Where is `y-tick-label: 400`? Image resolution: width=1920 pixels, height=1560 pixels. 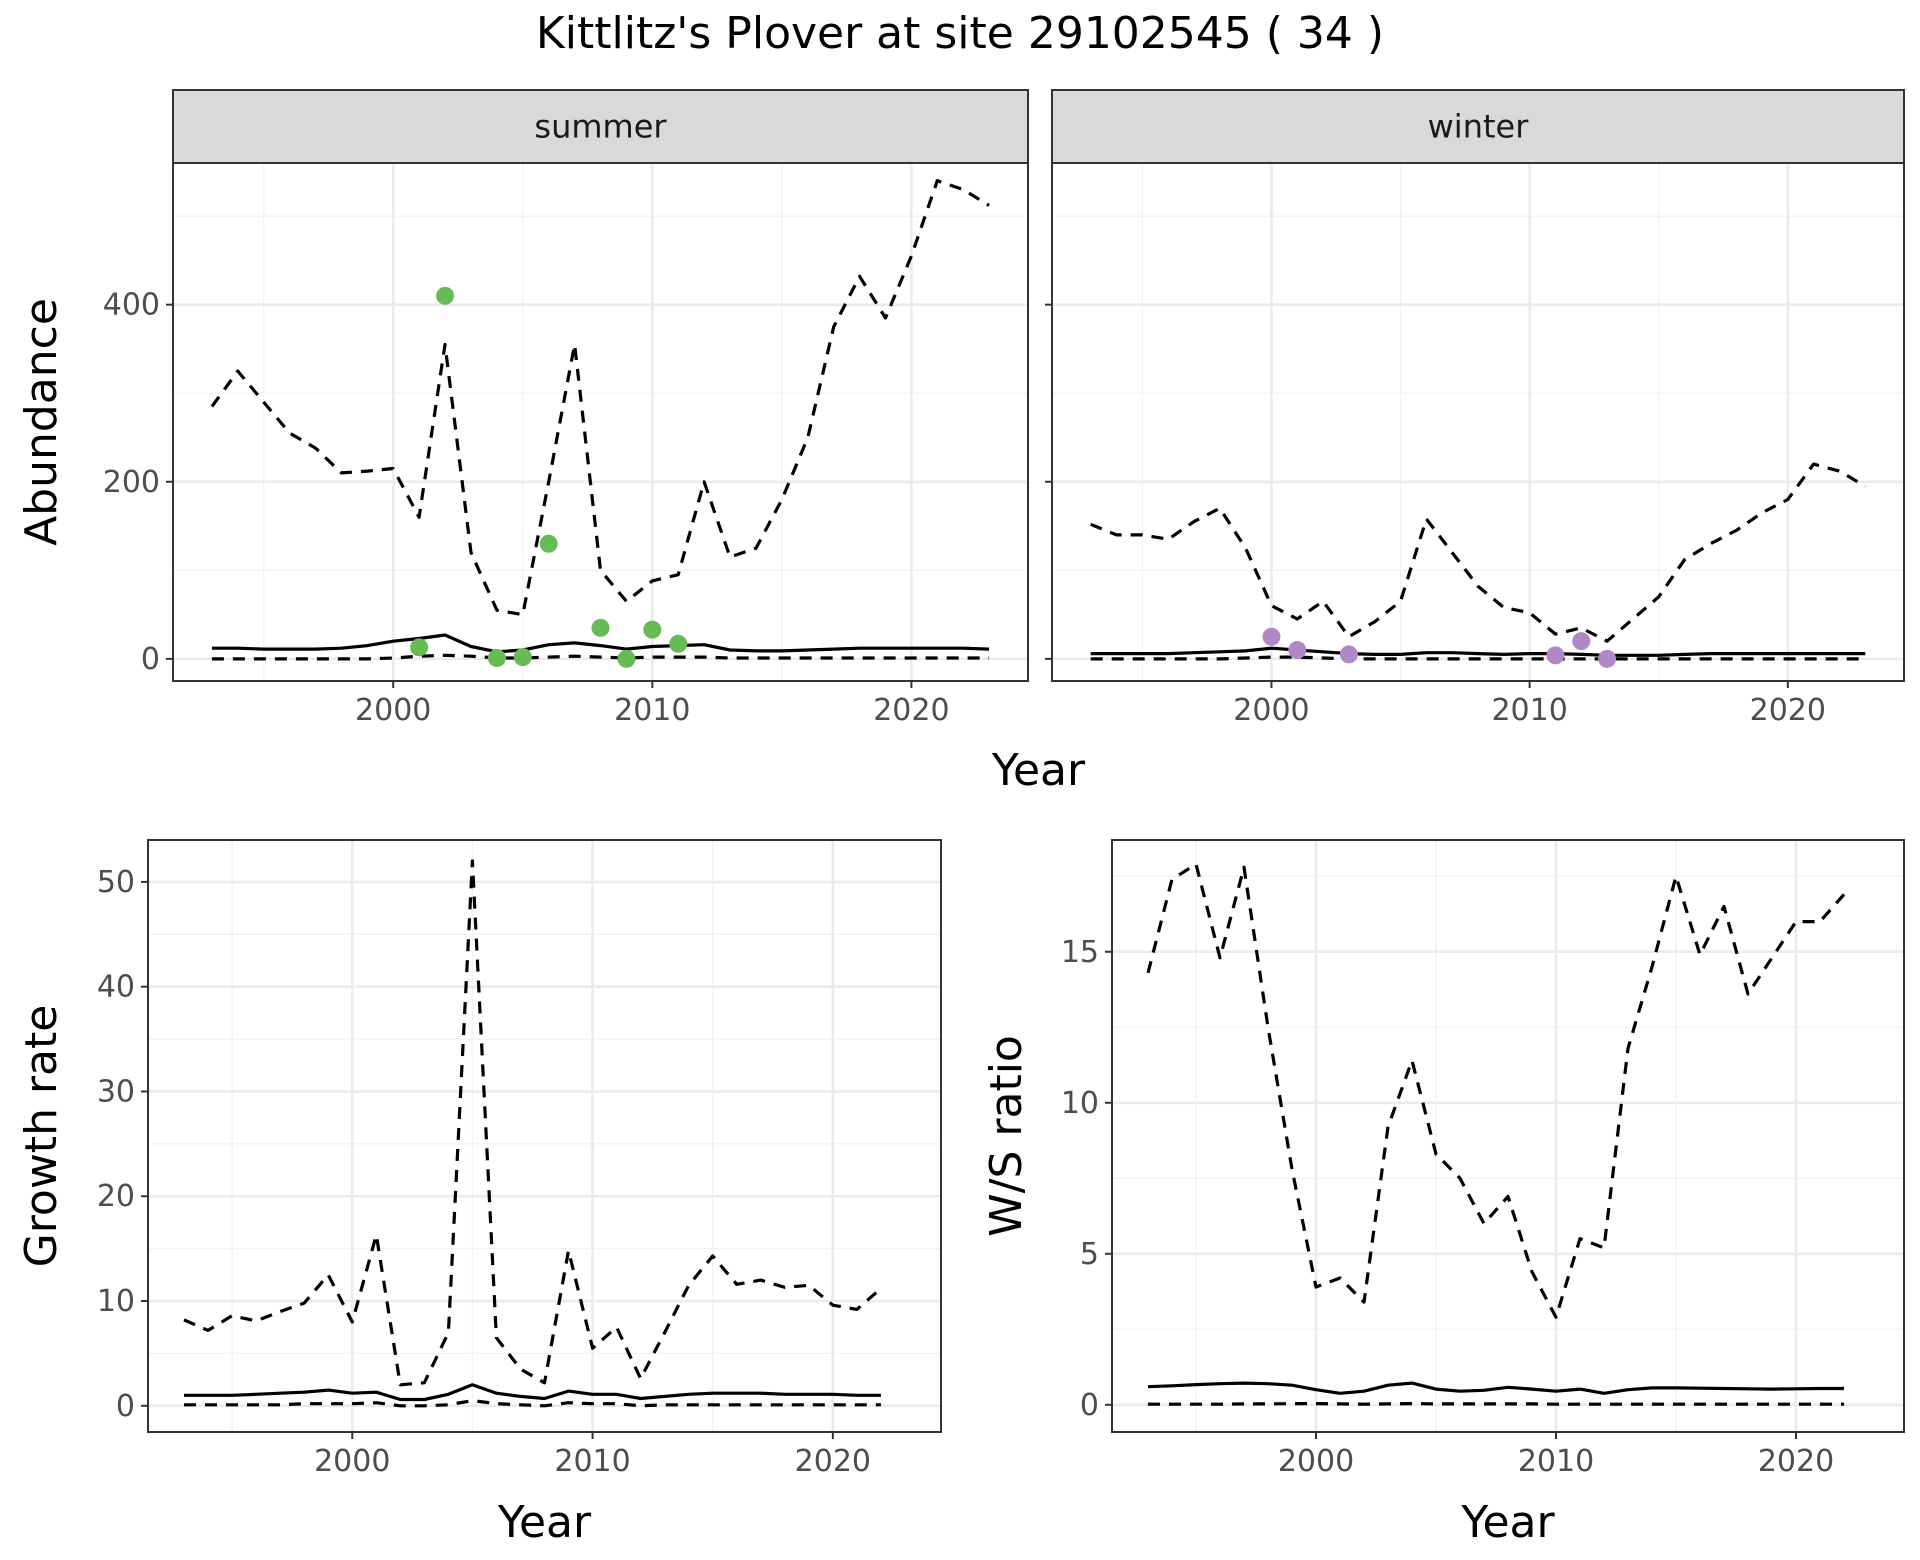
y-tick-label: 400 is located at coordinates (131, 305).